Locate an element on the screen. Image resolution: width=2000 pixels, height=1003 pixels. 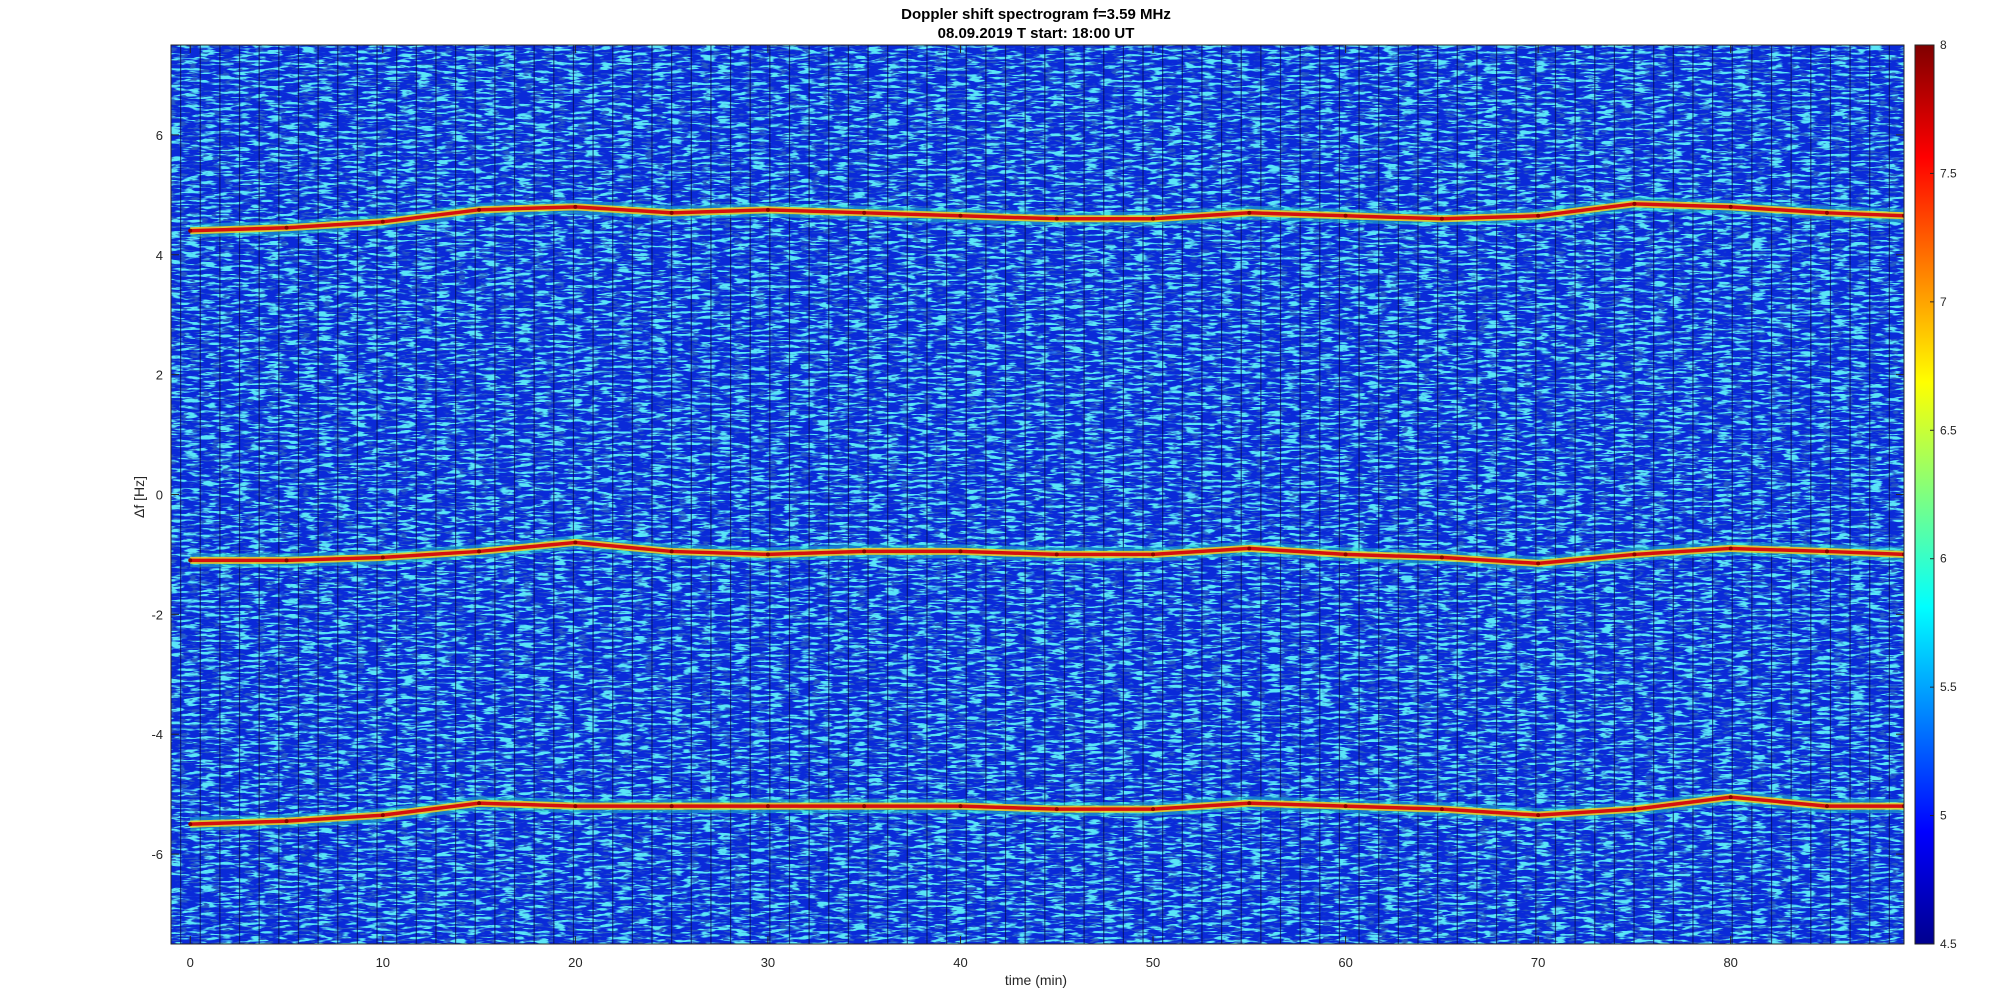
x-tick-label: 40 is located at coordinates (960, 962).